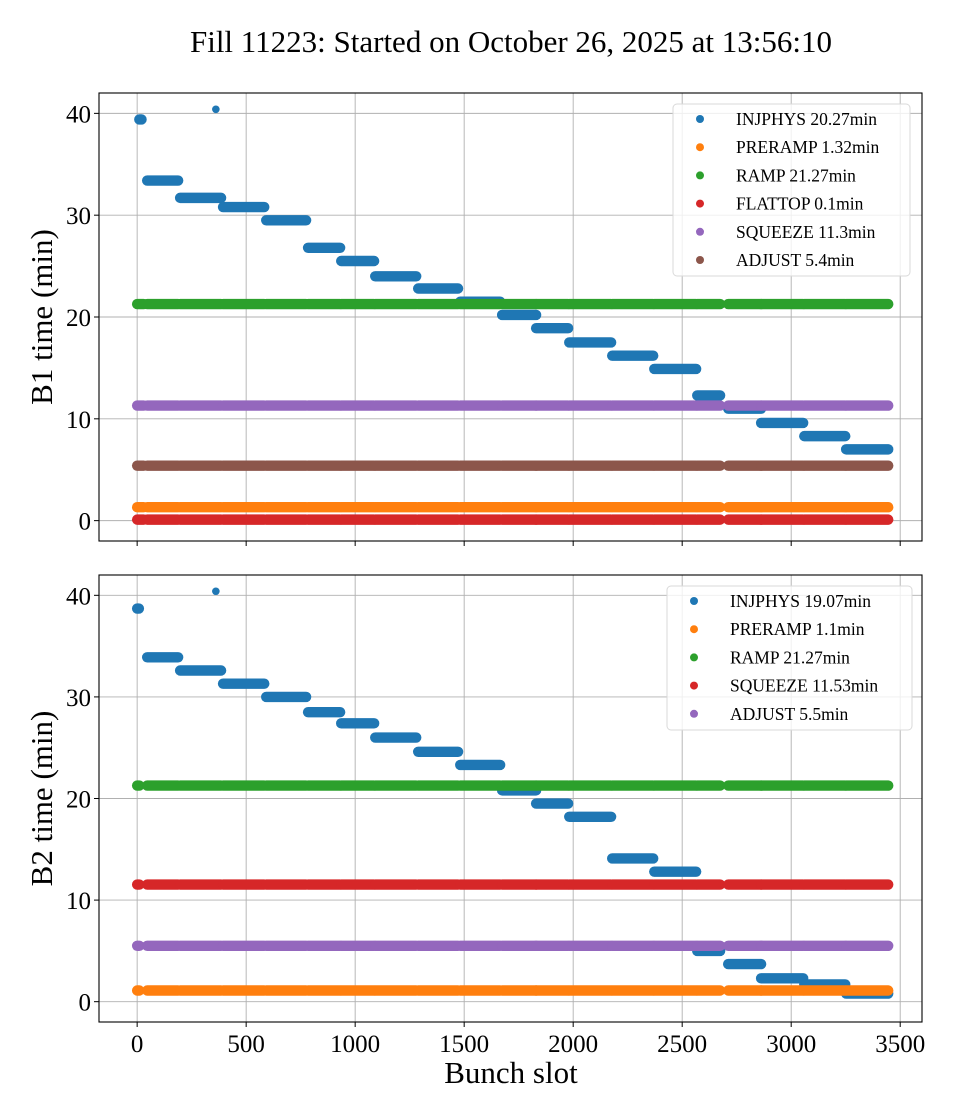 The width and height of the screenshot is (960, 1120). Describe the element at coordinates (700, 147) in the screenshot. I see `legend-marker-preramp` at that location.